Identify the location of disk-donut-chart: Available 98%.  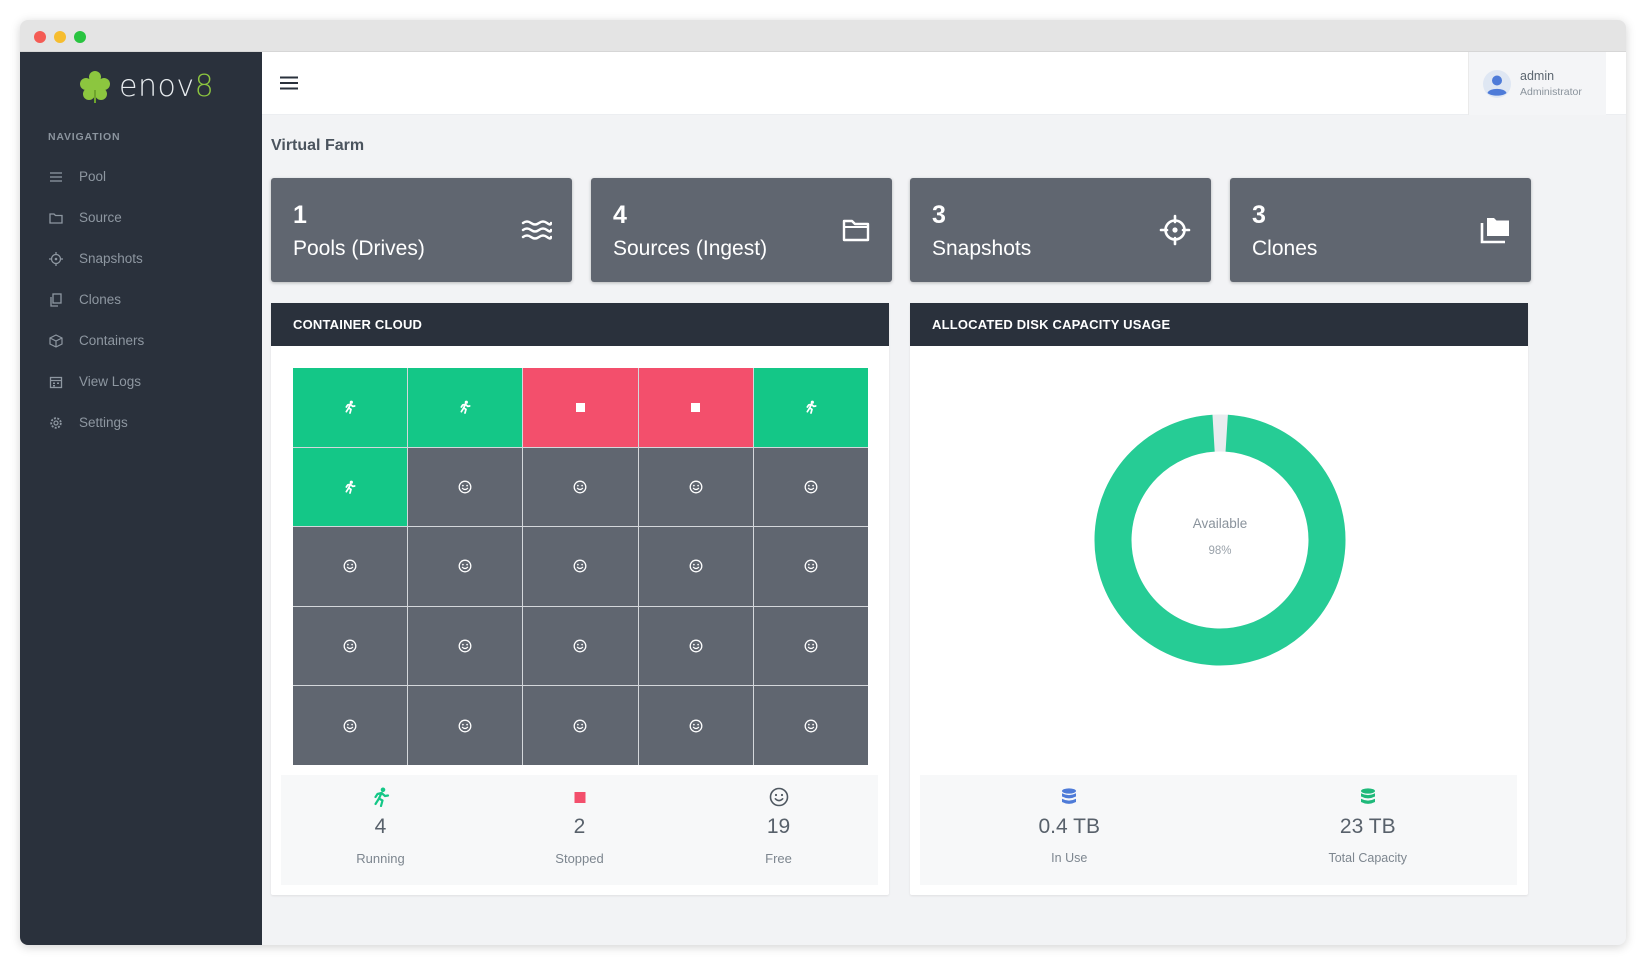
(1220, 540).